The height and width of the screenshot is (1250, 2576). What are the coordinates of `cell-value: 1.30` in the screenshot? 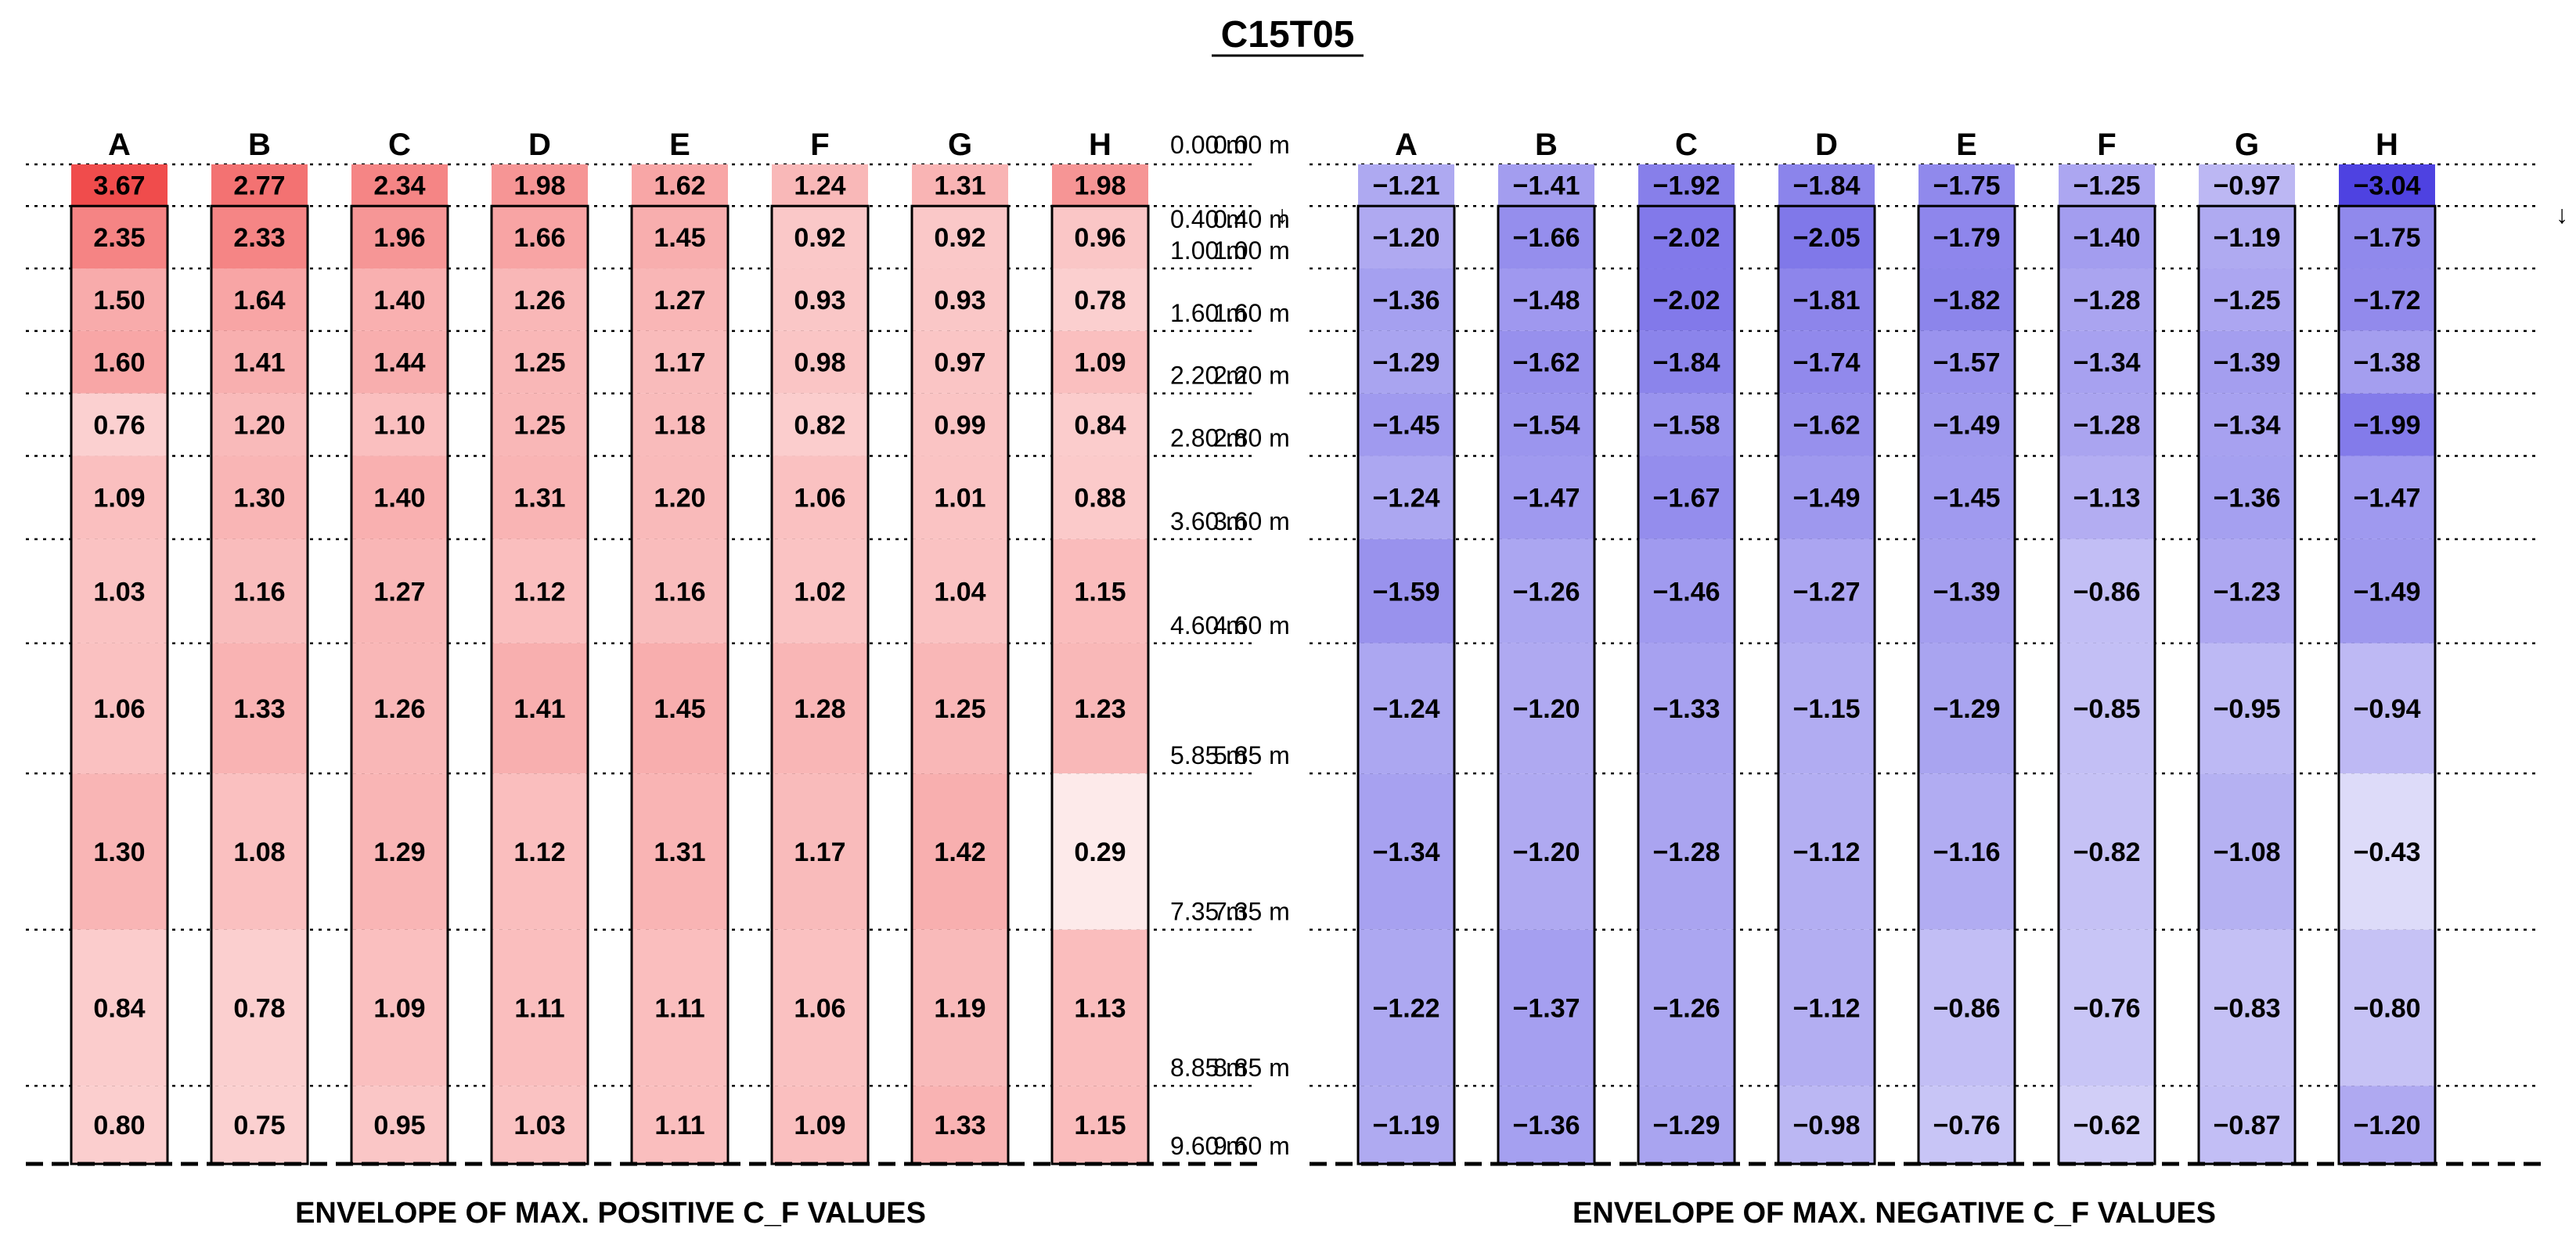 It's located at (119, 852).